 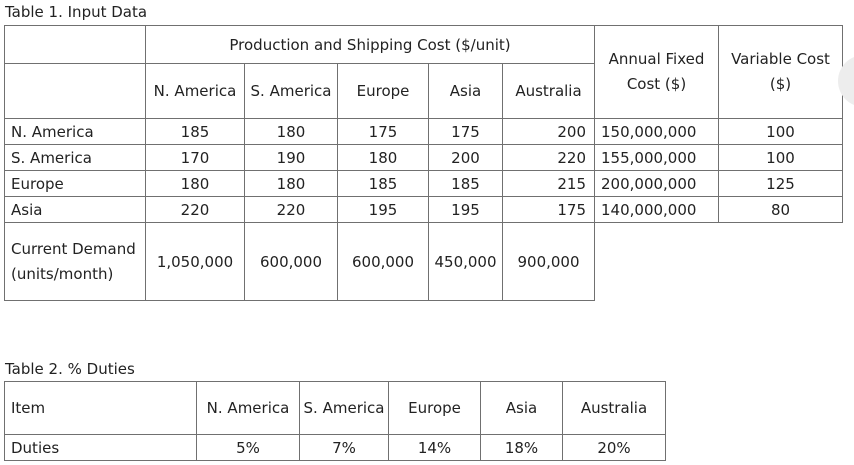 What do you see at coordinates (548, 261) in the screenshot?
I see `demand-cell: 900,000` at bounding box center [548, 261].